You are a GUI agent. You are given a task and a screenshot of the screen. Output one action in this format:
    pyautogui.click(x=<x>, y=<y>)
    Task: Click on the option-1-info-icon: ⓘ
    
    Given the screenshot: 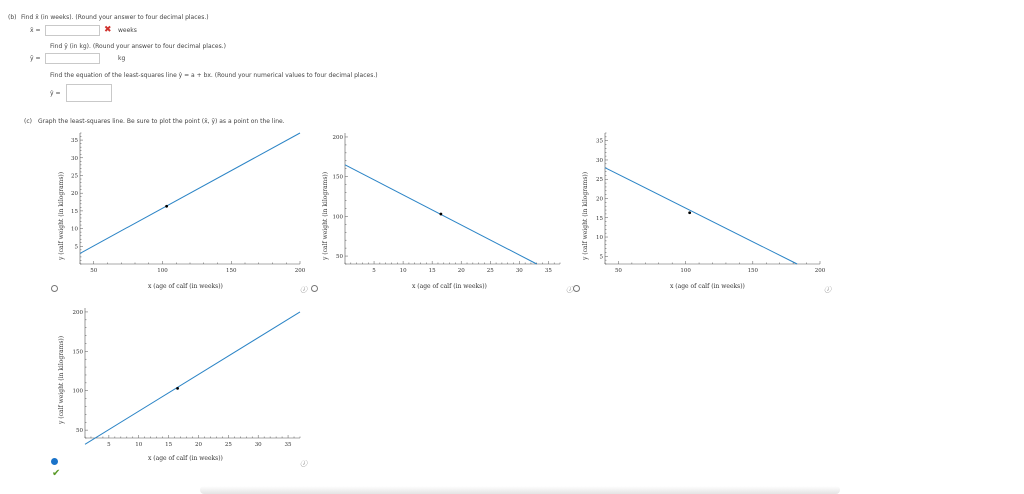 What is the action you would take?
    pyautogui.click(x=303, y=290)
    